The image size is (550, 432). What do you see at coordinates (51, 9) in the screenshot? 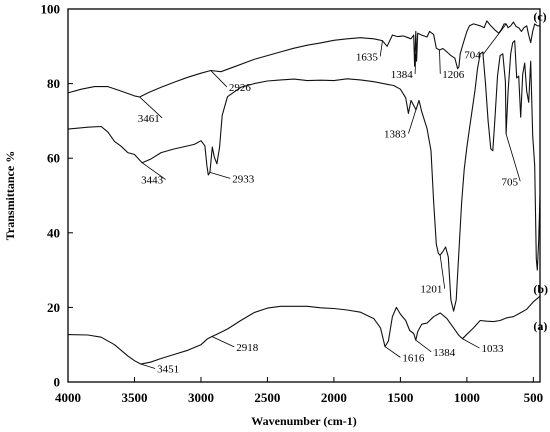
I see `y-tick-label: 100` at bounding box center [51, 9].